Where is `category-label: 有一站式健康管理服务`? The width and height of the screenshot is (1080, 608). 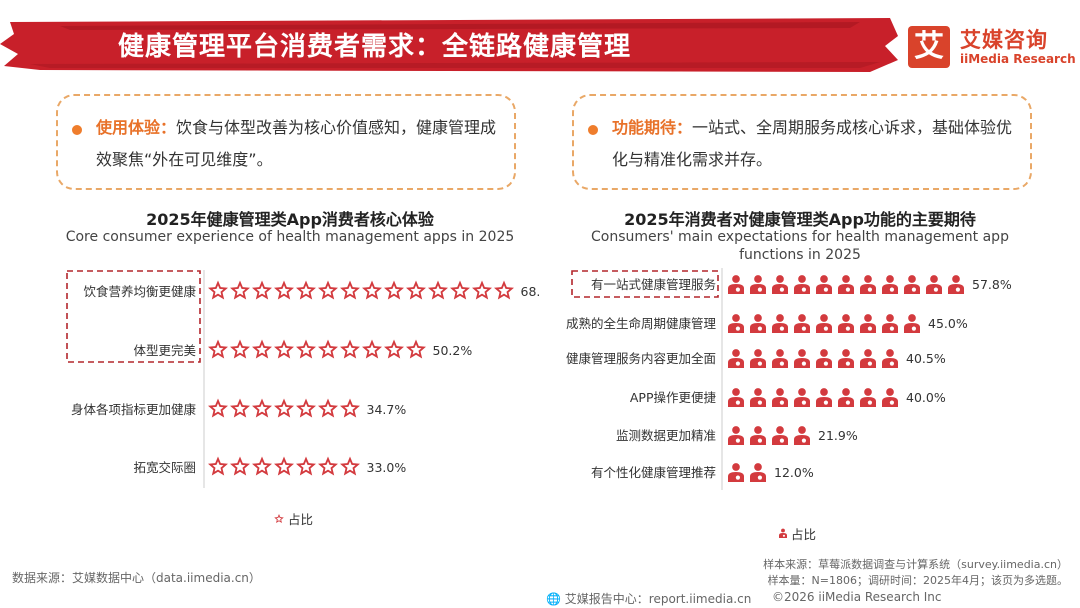 category-label: 有一站式健康管理服务 is located at coordinates (653, 284).